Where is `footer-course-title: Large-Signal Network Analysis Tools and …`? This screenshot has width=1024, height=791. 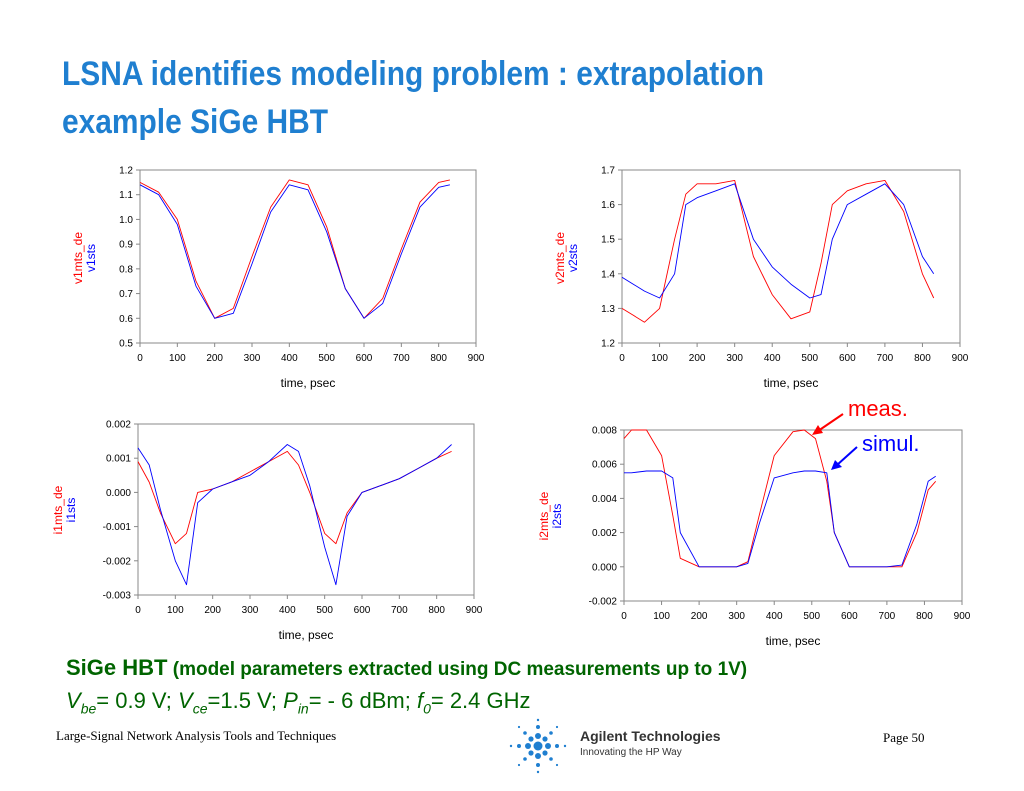 footer-course-title: Large-Signal Network Analysis Tools and … is located at coordinates (196, 735).